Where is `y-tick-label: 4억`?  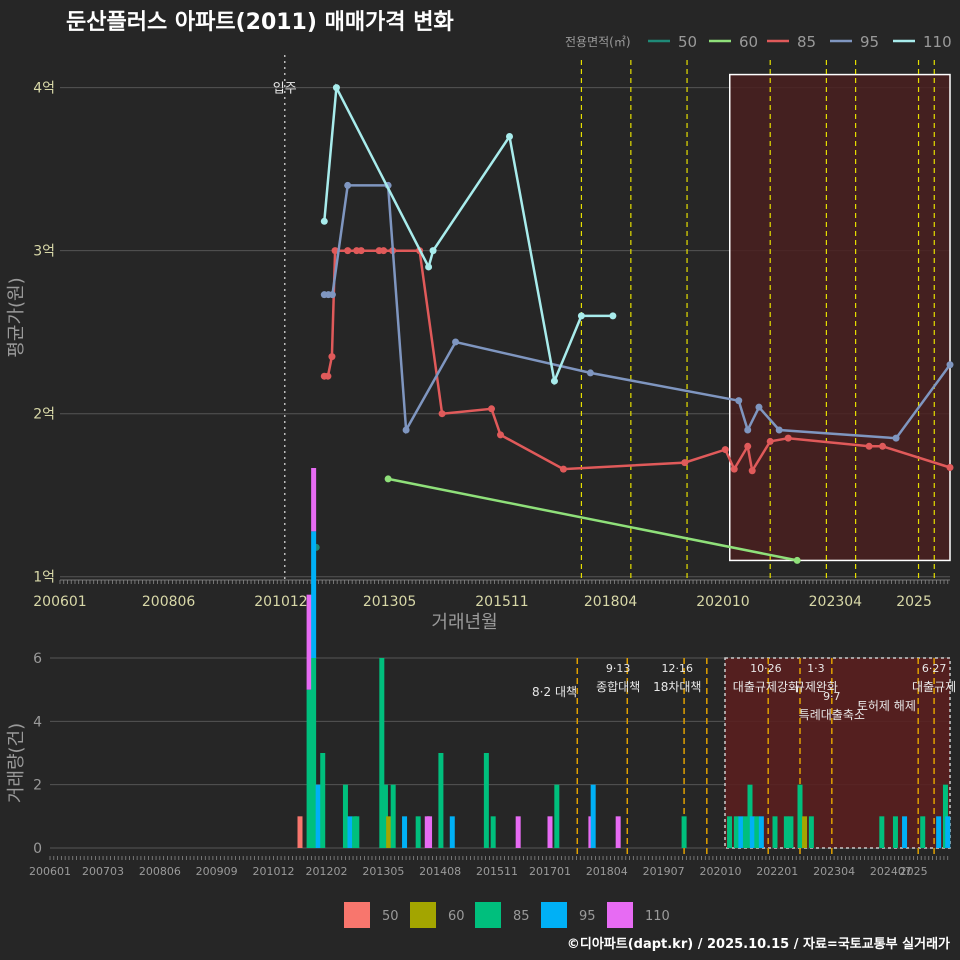
y-tick-label: 4억 is located at coordinates (44, 89).